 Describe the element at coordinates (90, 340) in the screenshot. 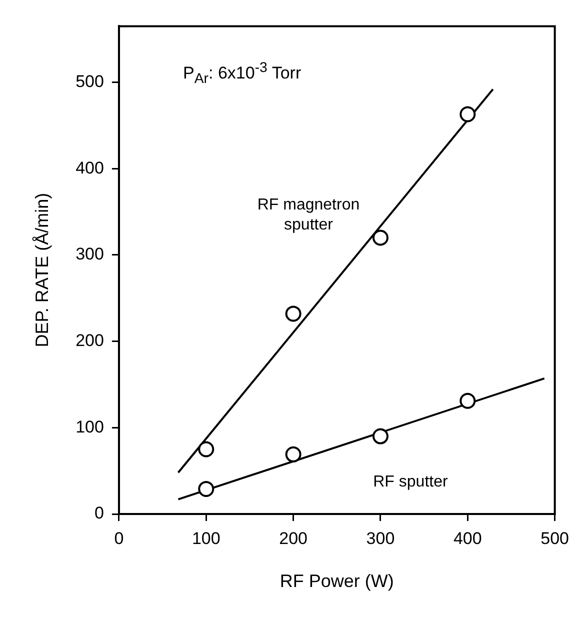

I see `y-tick-label: 200` at that location.